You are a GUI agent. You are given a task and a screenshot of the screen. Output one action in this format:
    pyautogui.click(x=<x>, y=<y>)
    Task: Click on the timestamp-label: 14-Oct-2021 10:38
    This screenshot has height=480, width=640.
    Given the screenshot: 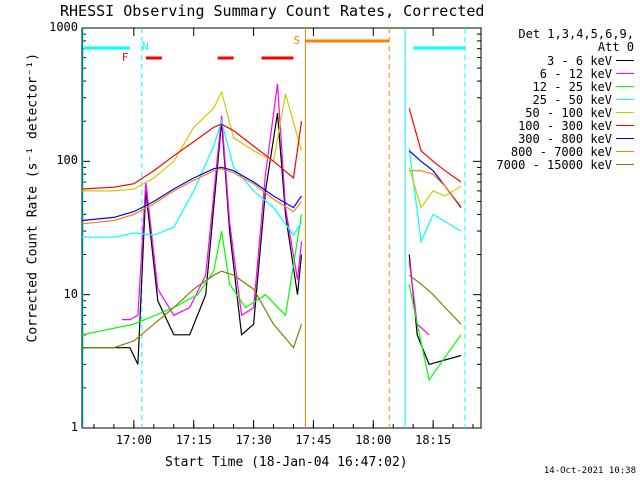 What is the action you would take?
    pyautogui.click(x=589, y=471)
    